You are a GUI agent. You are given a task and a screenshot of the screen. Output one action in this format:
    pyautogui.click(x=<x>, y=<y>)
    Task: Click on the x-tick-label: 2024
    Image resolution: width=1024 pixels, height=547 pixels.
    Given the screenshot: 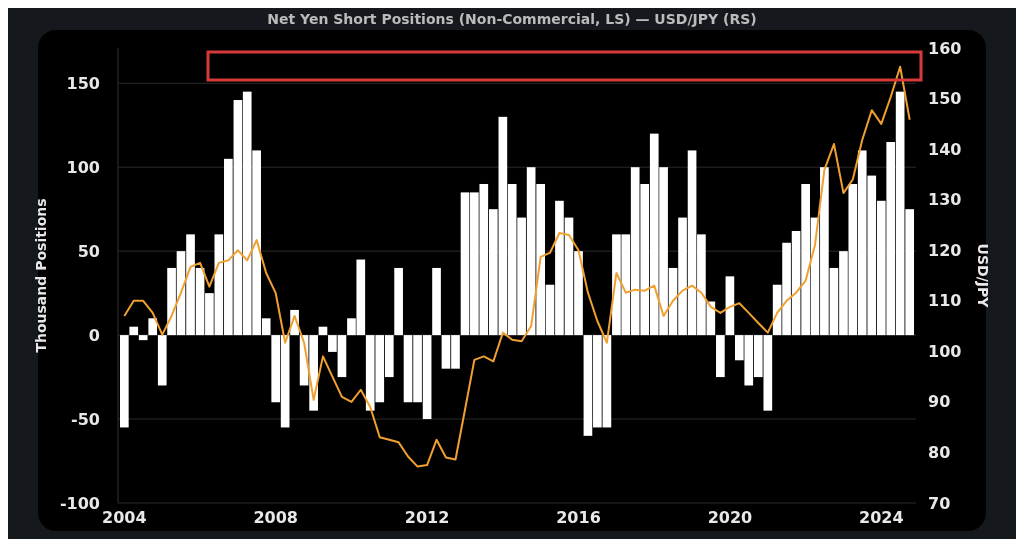 What is the action you would take?
    pyautogui.click(x=881, y=517)
    